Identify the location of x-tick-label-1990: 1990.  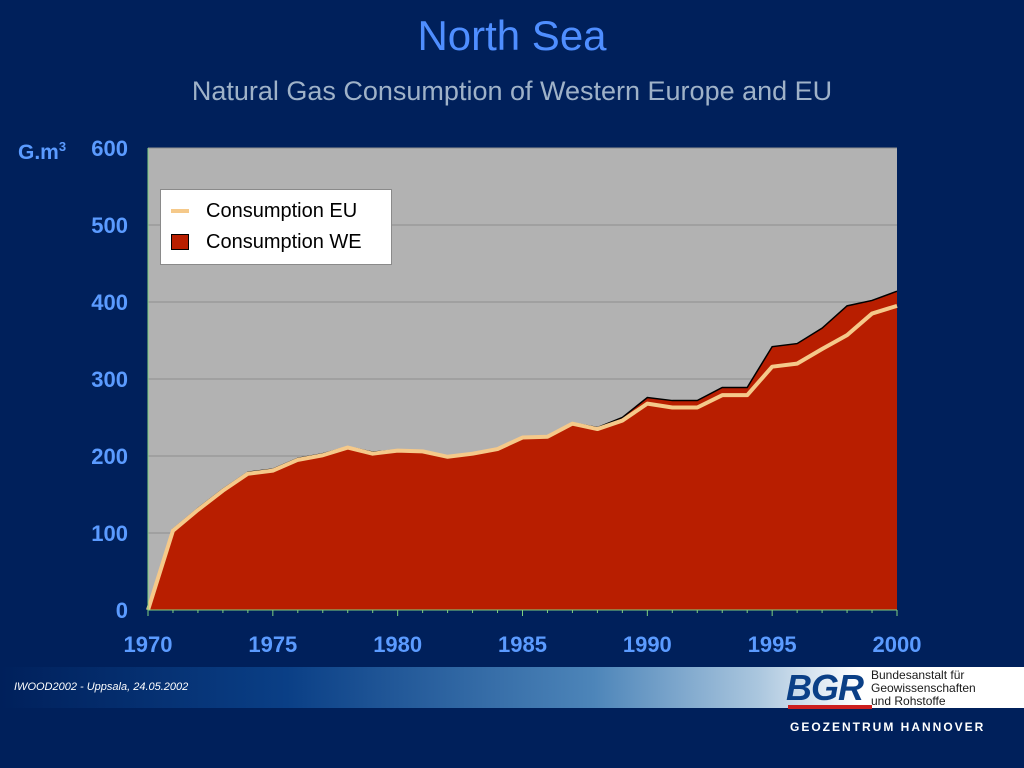
(647, 644).